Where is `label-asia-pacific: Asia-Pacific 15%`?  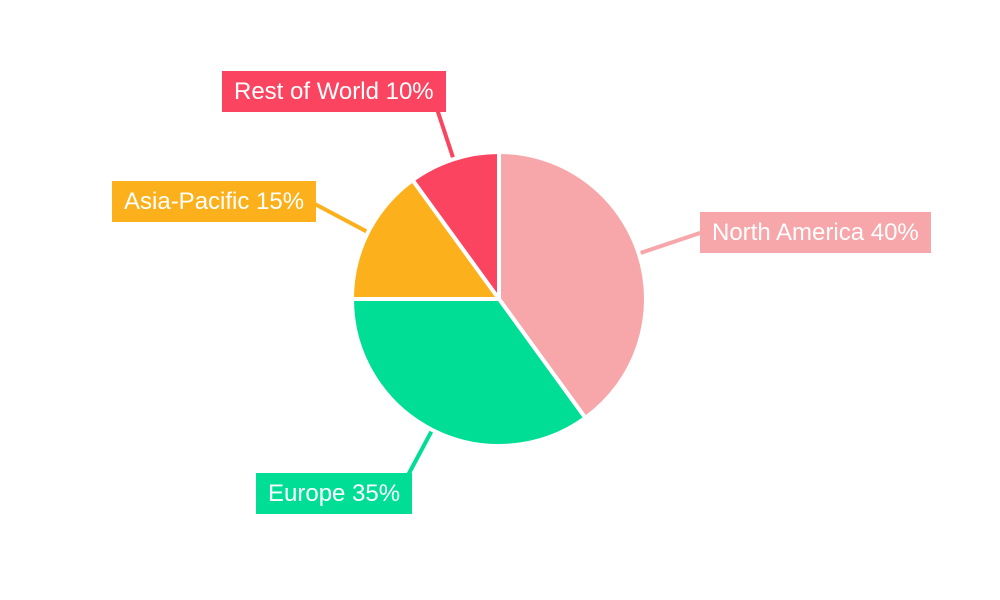
label-asia-pacific: Asia-Pacific 15% is located at coordinates (214, 201).